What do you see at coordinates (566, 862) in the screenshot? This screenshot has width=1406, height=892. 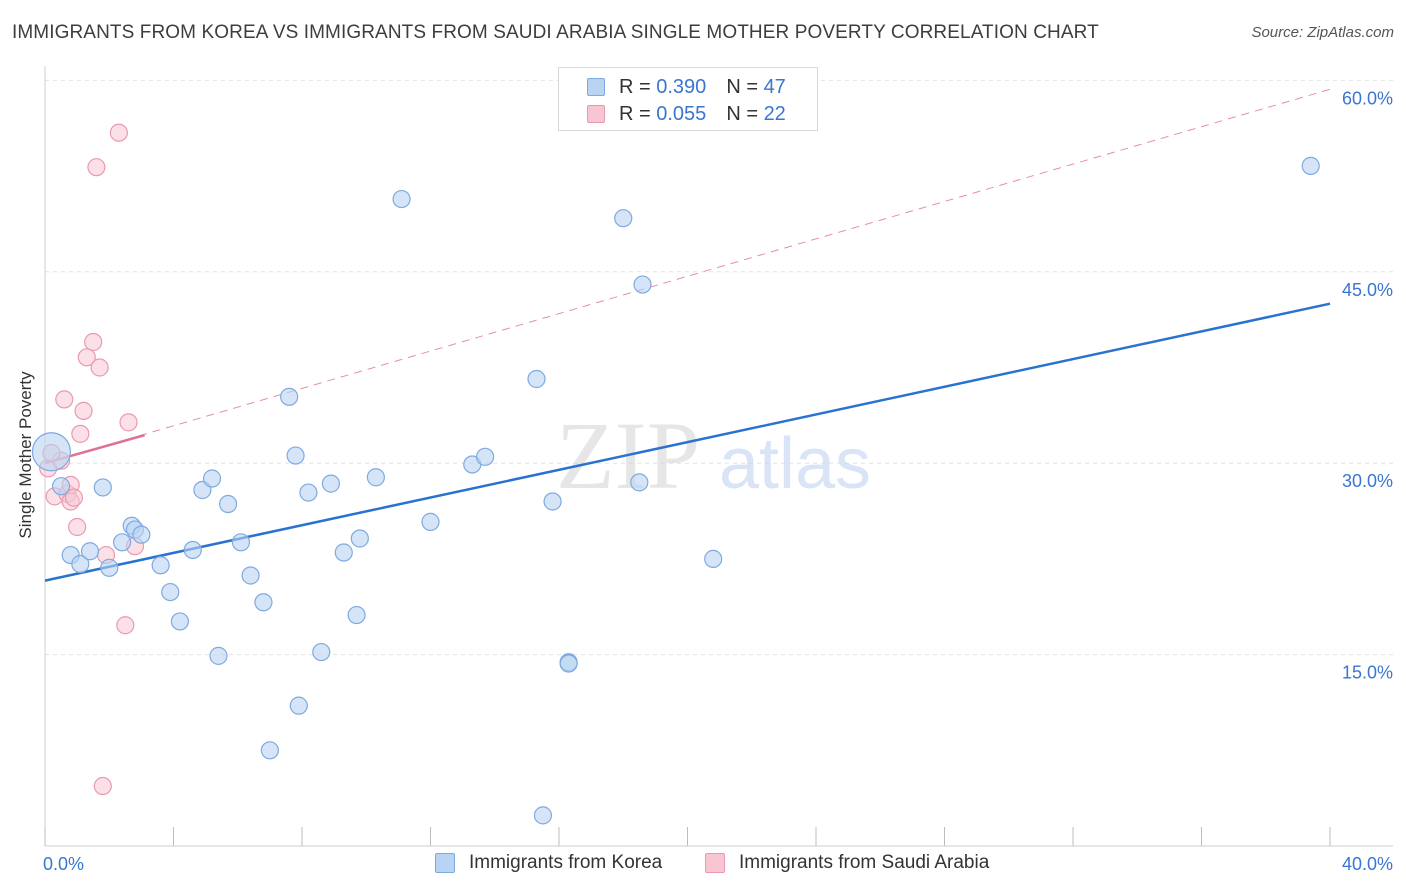 I see `bottom-legend-label-korea: Immigrants from Korea` at bounding box center [566, 862].